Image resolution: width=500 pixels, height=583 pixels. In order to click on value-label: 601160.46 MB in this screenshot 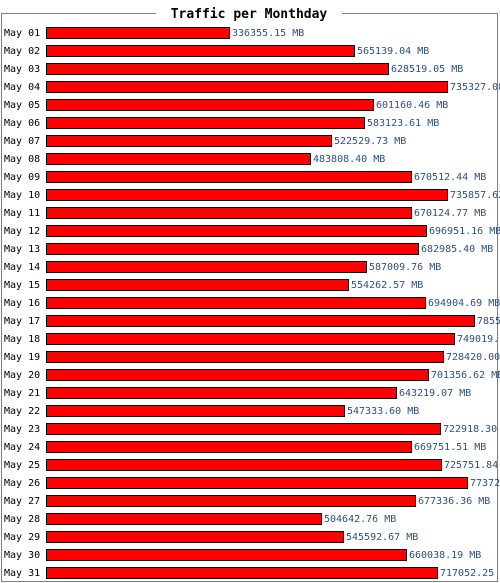, I will do `click(412, 105)`.